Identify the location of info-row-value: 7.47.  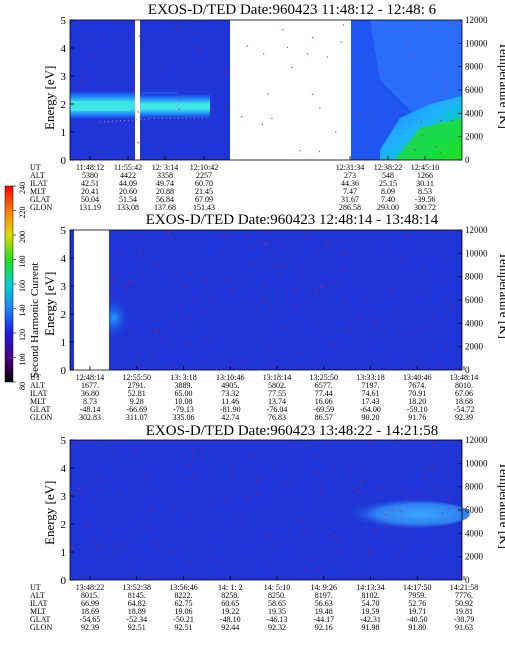
(350, 191).